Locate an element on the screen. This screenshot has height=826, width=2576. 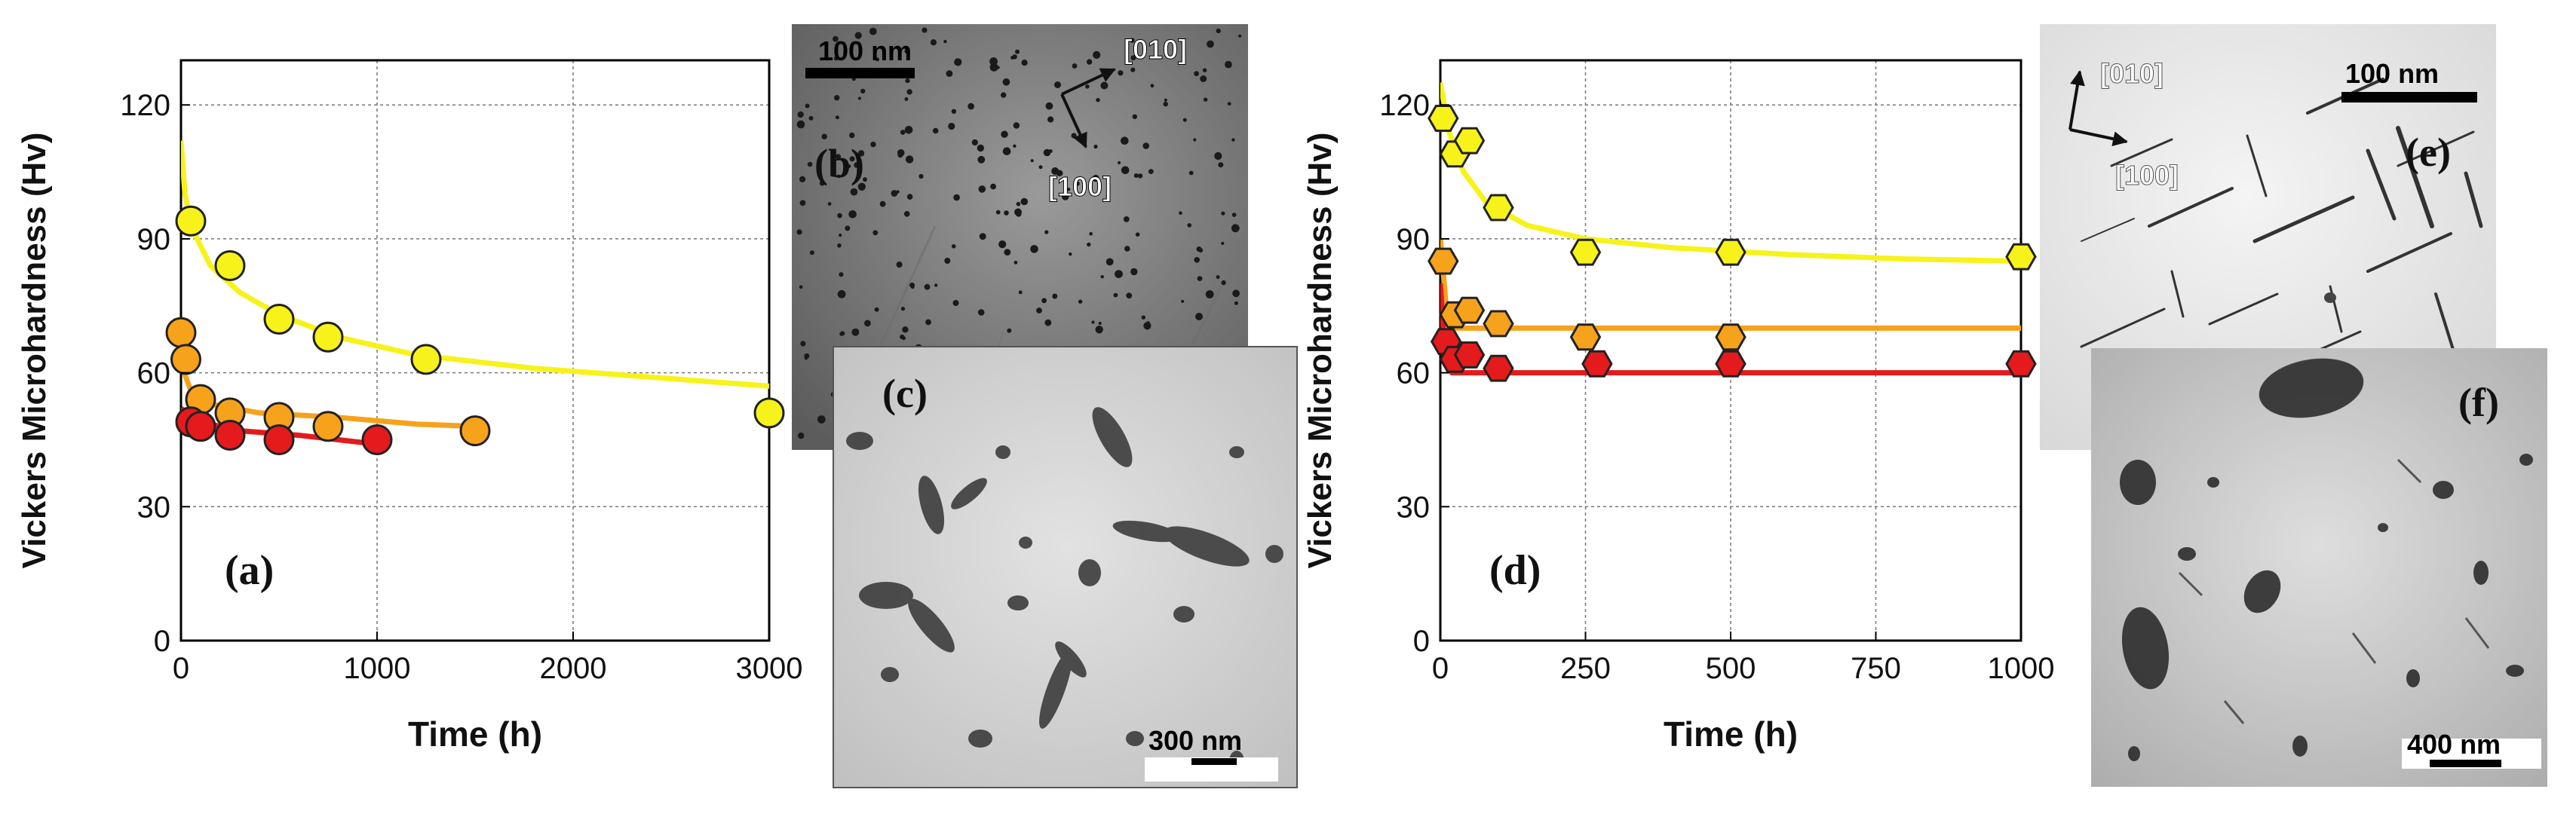
panel-label-c: (c) is located at coordinates (905, 393).